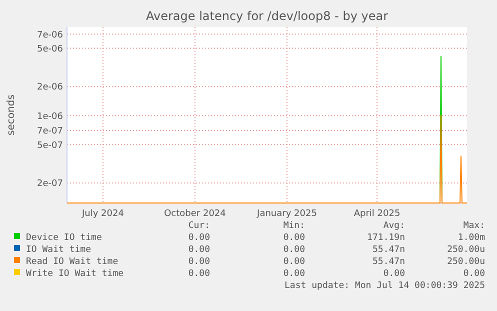 The height and width of the screenshot is (311, 497). Describe the element at coordinates (50, 184) in the screenshot. I see `y-tick-label: 2e-07` at that location.